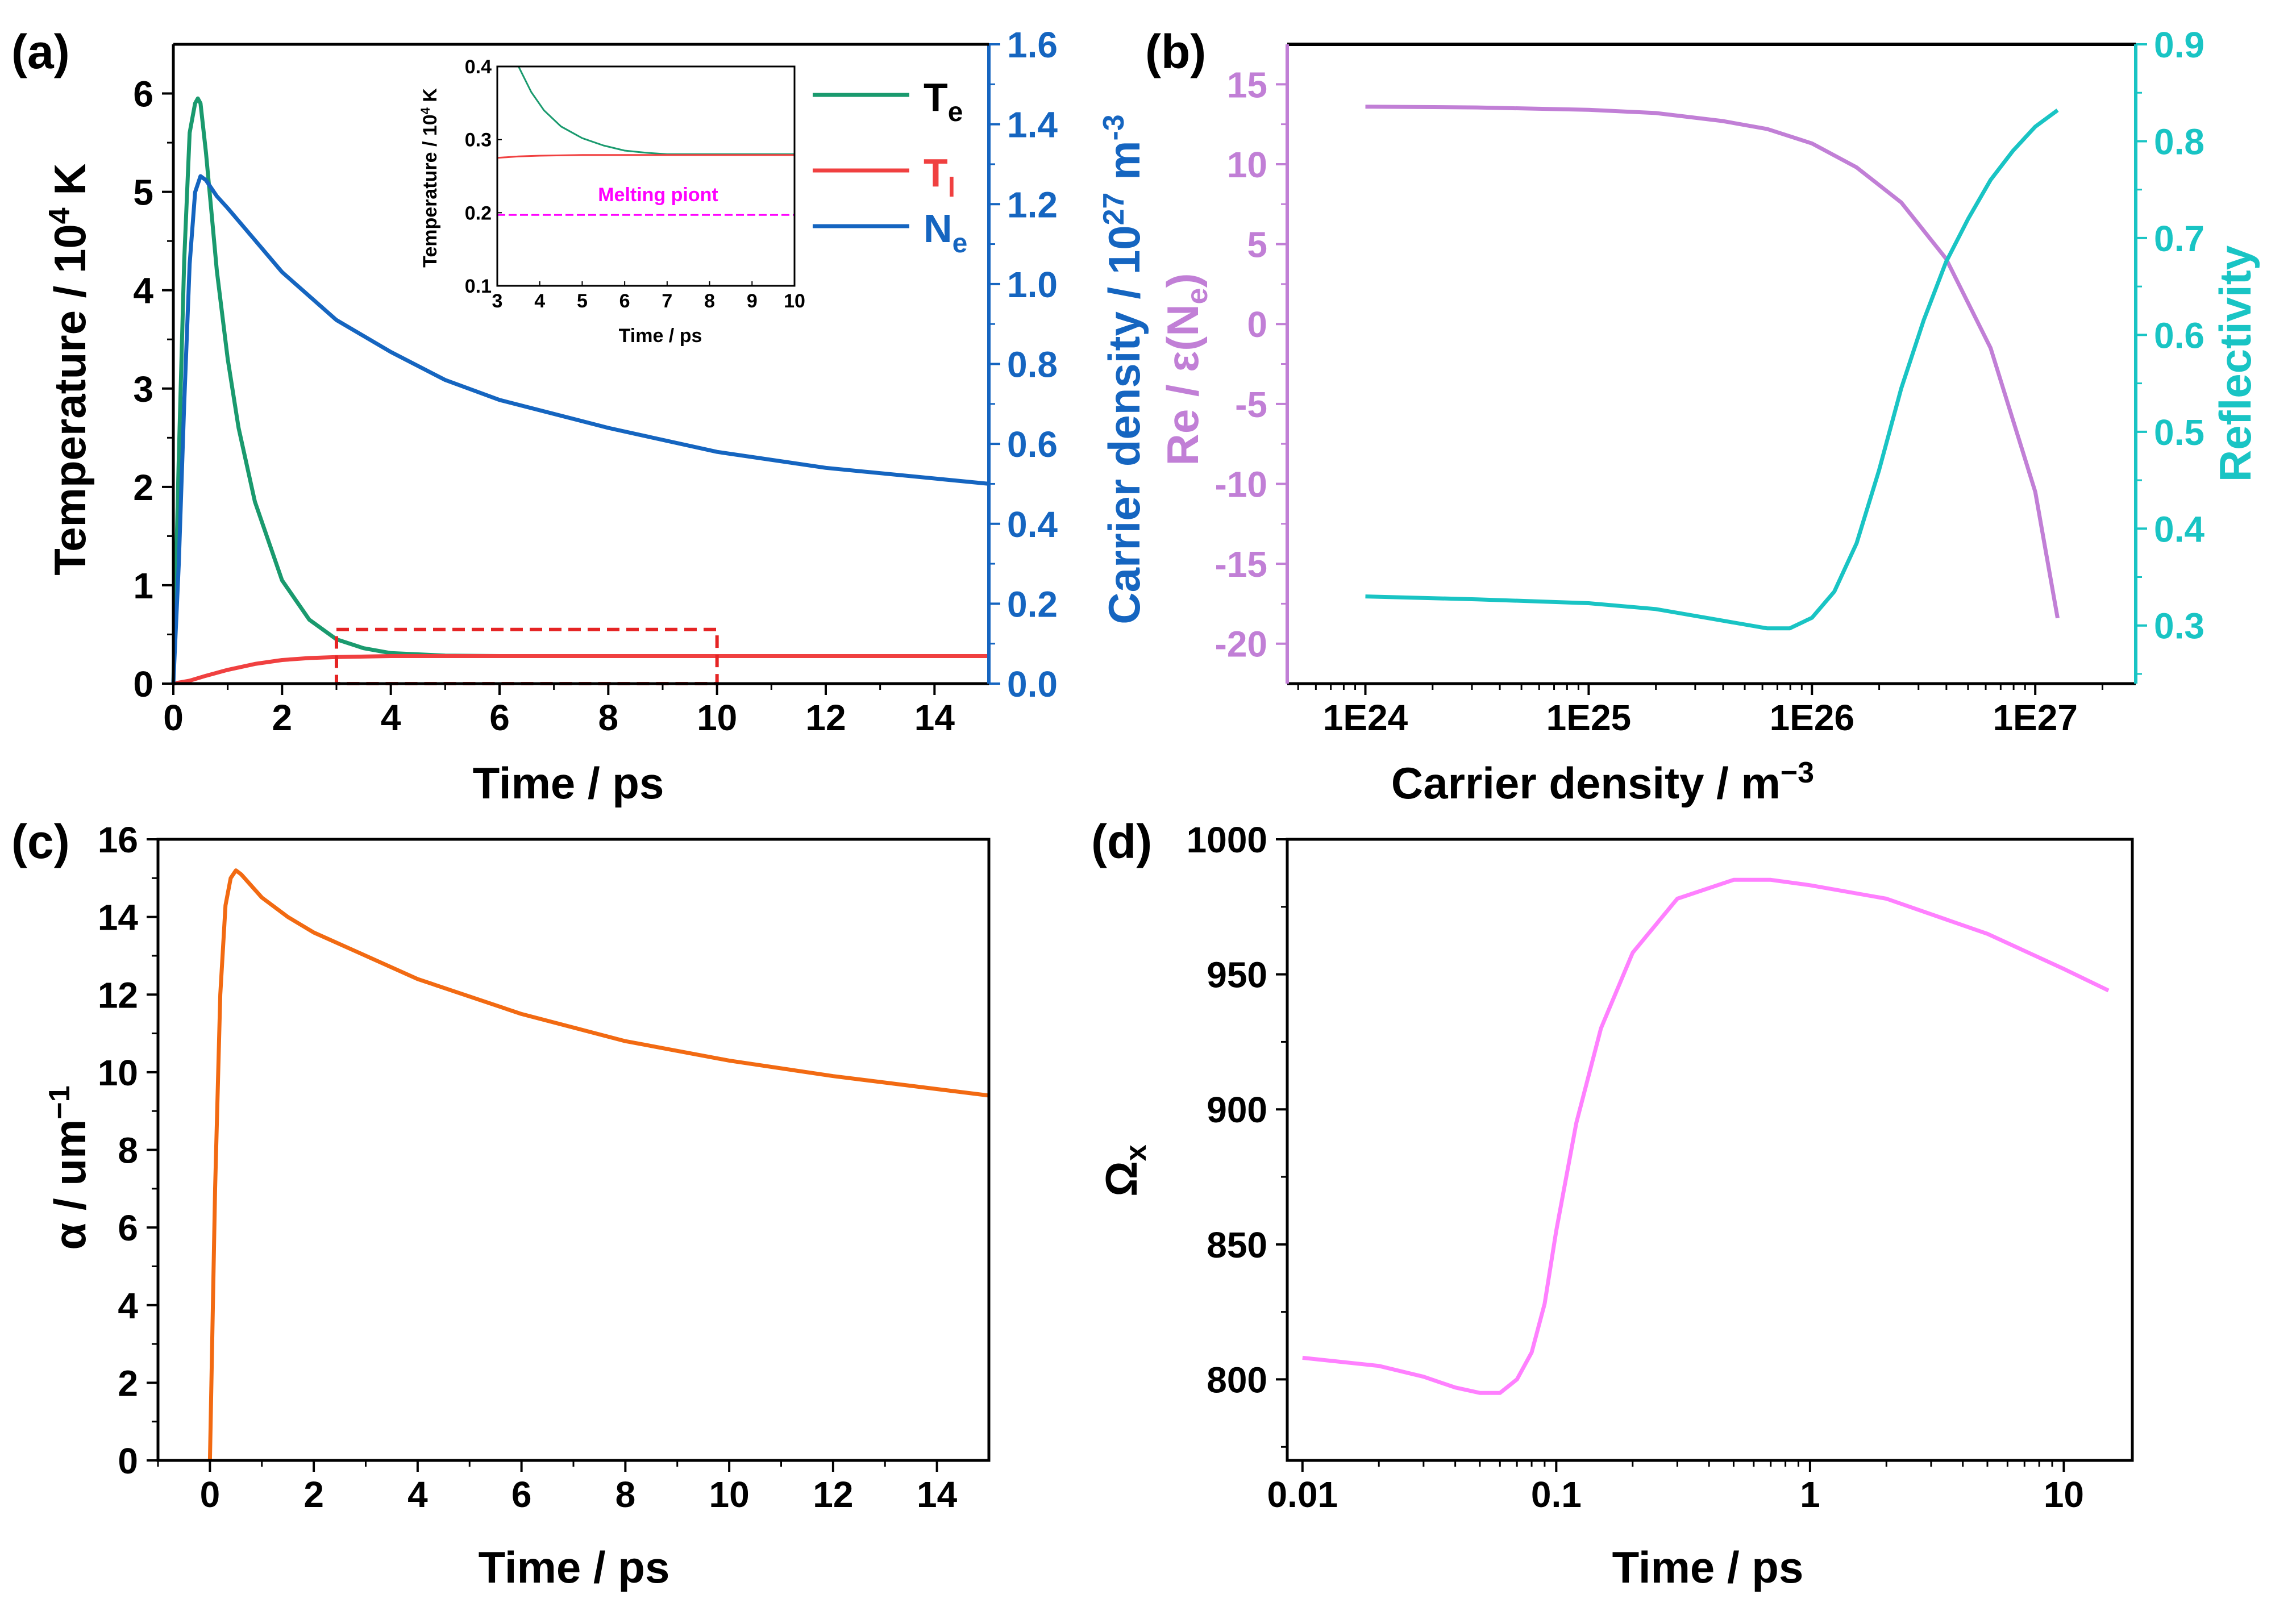  I want to click on inset-bg, so click(646, 176).